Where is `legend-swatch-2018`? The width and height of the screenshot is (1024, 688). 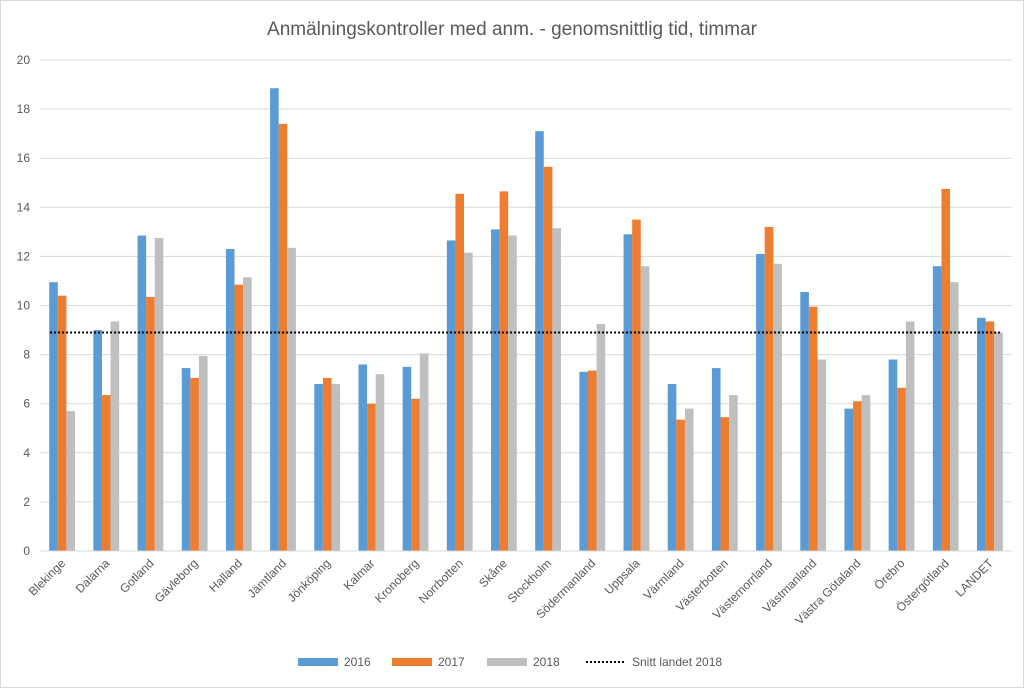 legend-swatch-2018 is located at coordinates (507, 662).